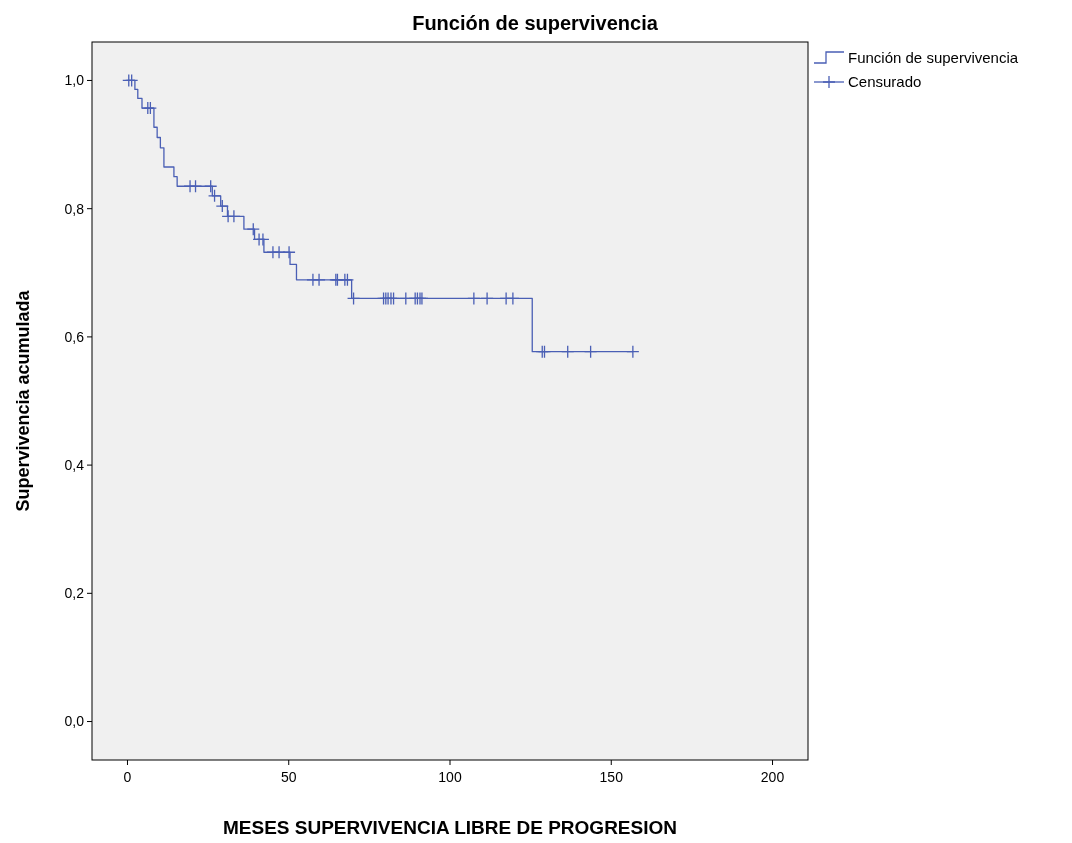  What do you see at coordinates (74, 465) in the screenshot?
I see `y-tick-label: 0,4` at bounding box center [74, 465].